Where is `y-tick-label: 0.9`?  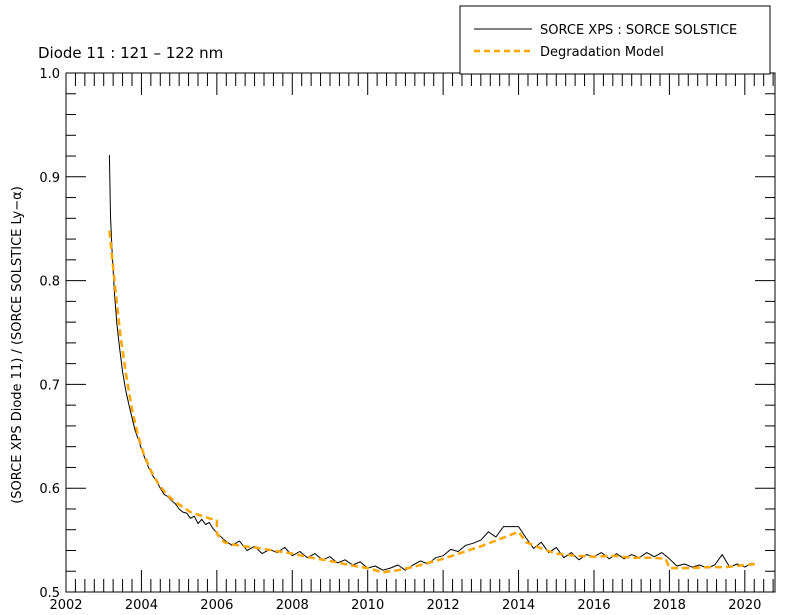 y-tick-label: 0.9 is located at coordinates (49, 178).